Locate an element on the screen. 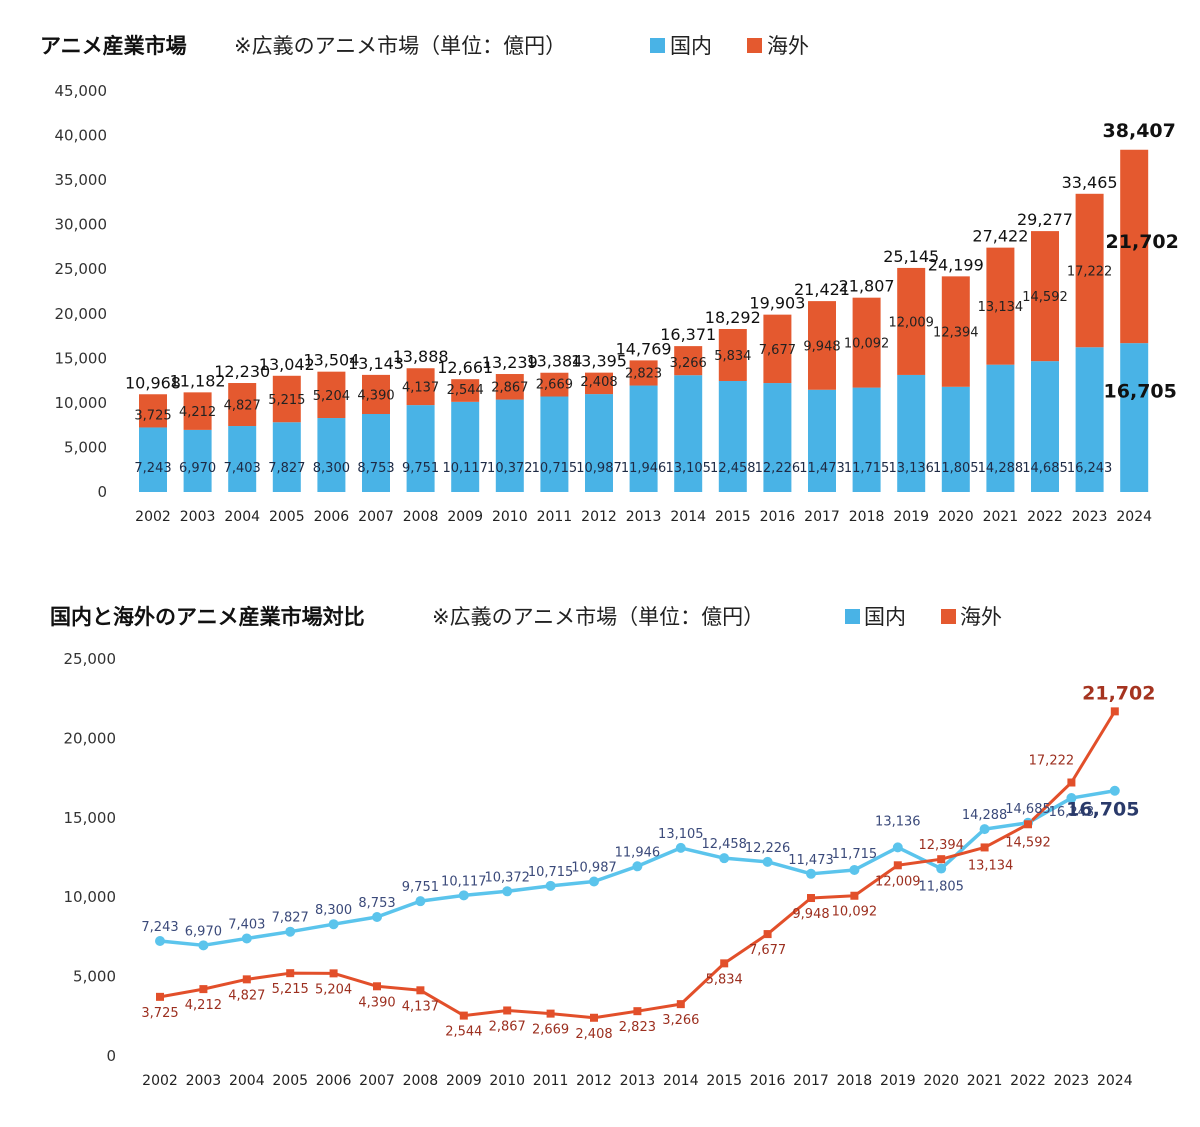 Image resolution: width=1200 pixels, height=1127 pixels. bar-label-overseas: 21,702 is located at coordinates (1142, 242).